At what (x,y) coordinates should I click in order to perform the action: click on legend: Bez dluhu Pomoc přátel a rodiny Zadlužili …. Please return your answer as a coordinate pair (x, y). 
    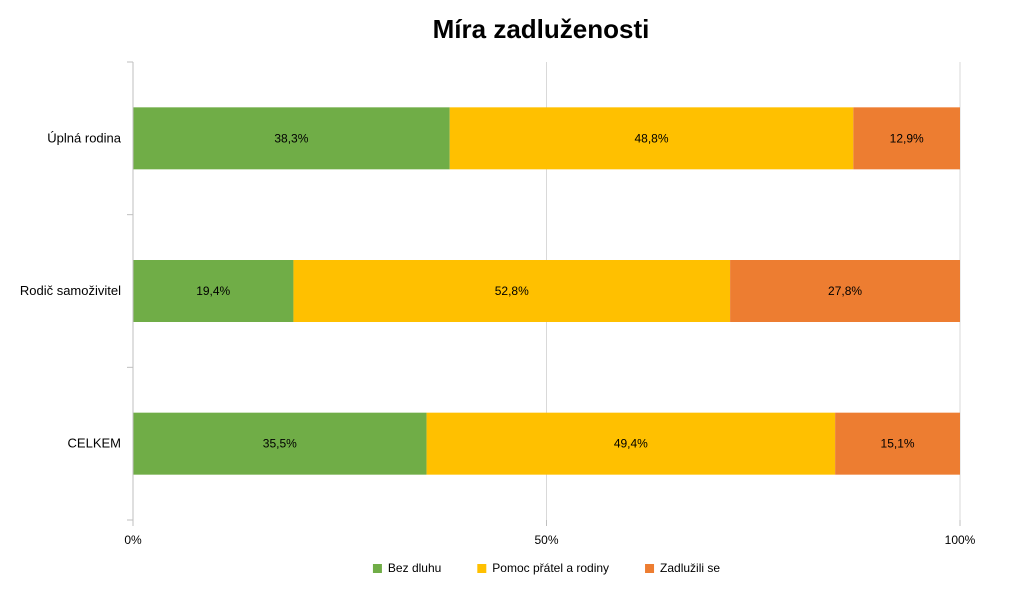
    Looking at the image, I should click on (546, 568).